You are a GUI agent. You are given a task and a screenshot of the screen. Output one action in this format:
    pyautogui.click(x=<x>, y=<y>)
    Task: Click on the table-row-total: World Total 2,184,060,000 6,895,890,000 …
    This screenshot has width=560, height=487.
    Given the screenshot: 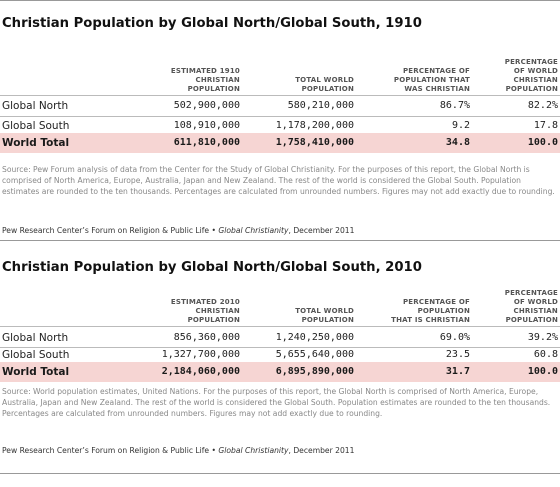 What is the action you would take?
    pyautogui.click(x=280, y=372)
    